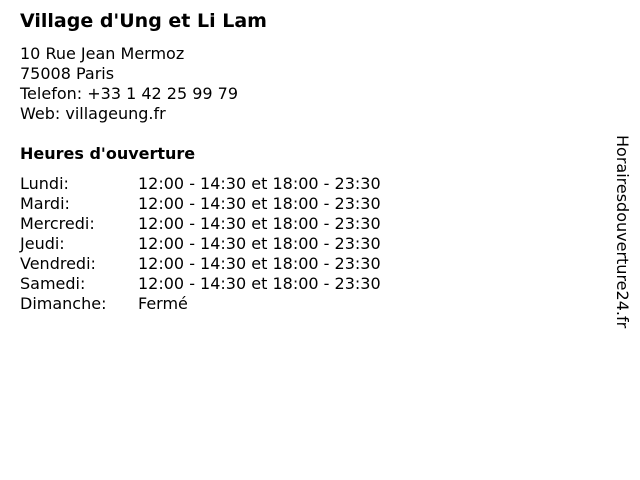  I want to click on hours-row: Mercredi: 12:00 - 14:30 et 18:00 - 23:30, so click(200, 224).